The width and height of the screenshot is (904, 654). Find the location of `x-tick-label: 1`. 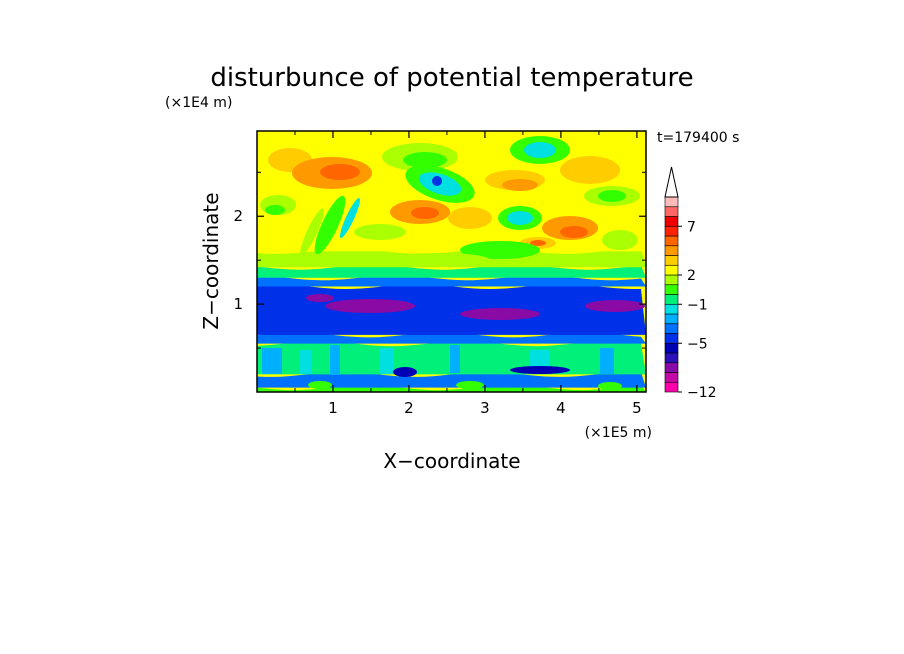

x-tick-label: 1 is located at coordinates (333, 408).